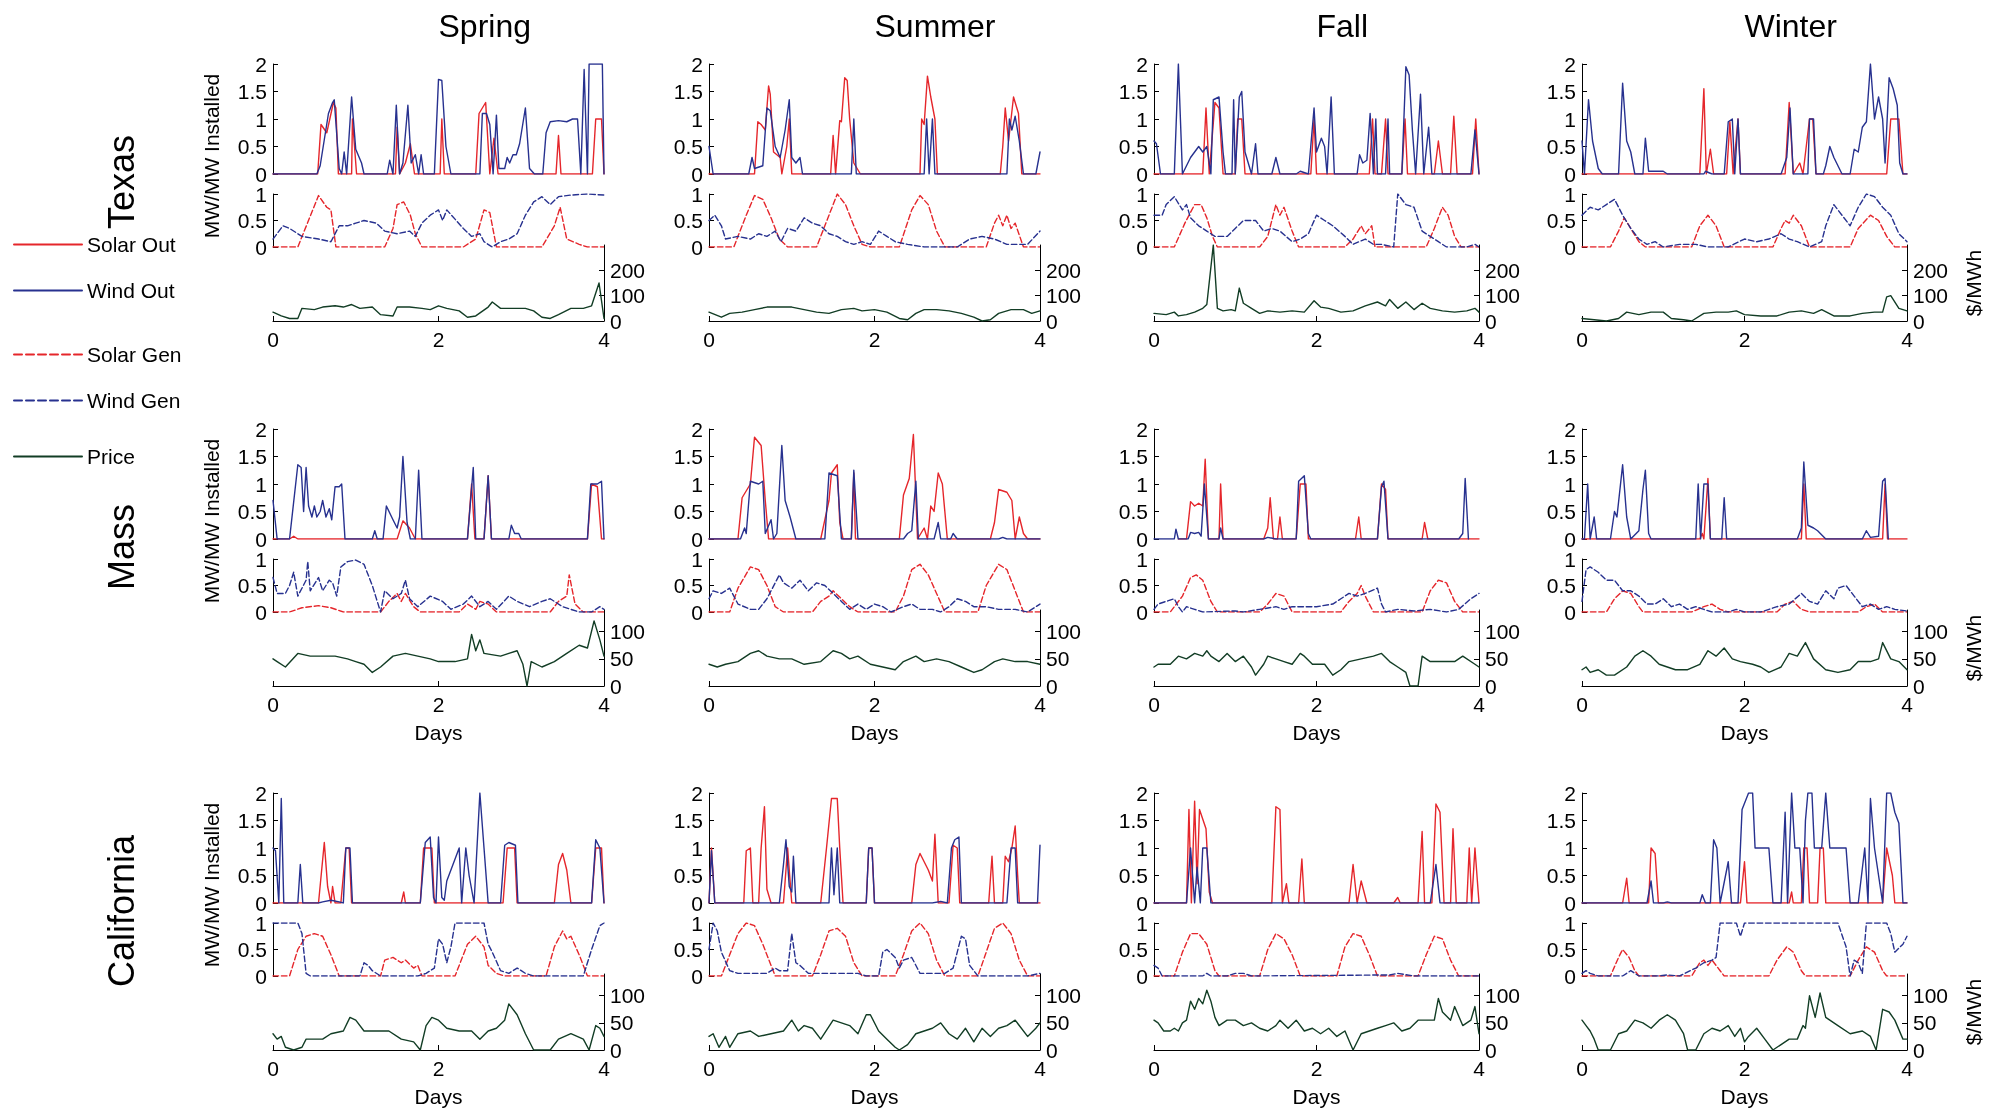 The width and height of the screenshot is (2005, 1108). I want to click on chart-title: Spring, so click(484, 26).